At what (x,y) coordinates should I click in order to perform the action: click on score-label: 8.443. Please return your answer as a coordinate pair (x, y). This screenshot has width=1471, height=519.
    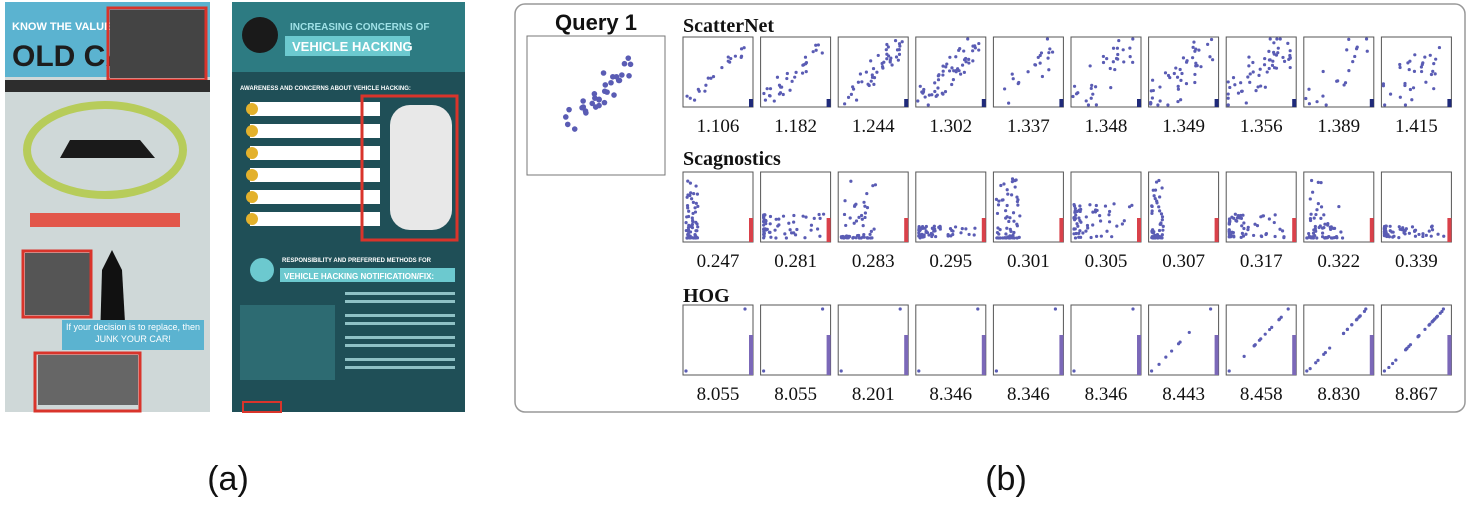
    Looking at the image, I should click on (1183, 394).